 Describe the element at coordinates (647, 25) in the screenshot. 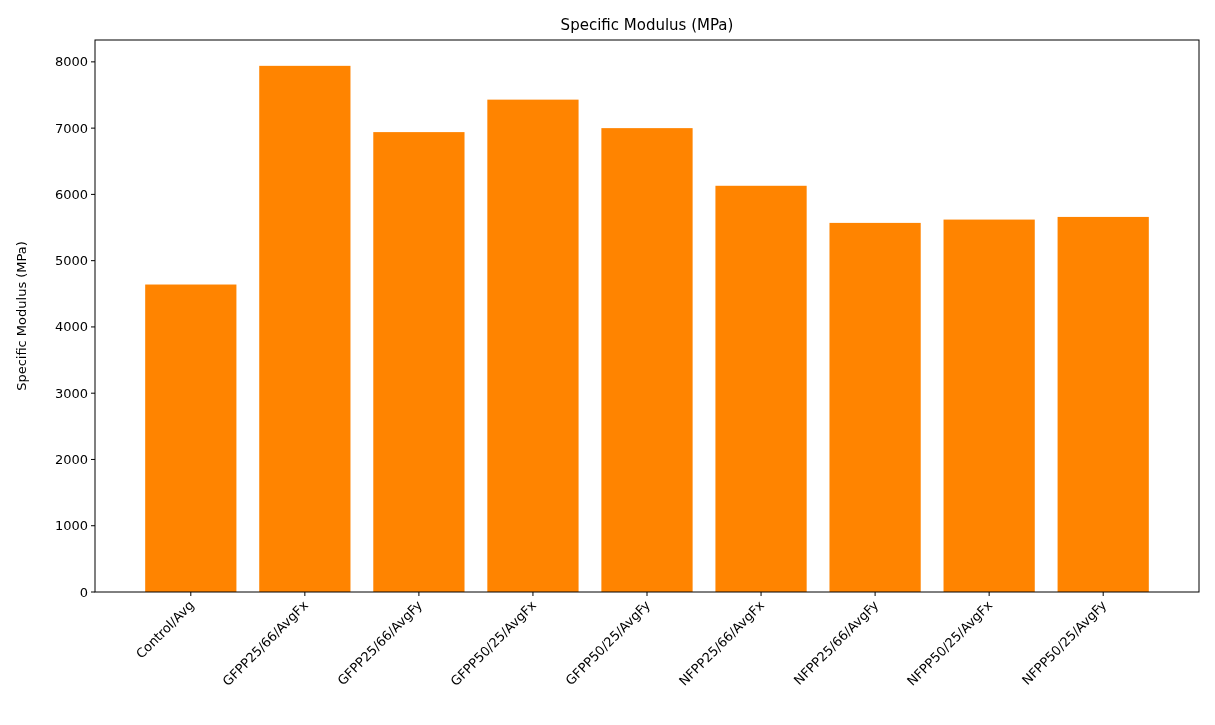

I see `chart-title: Specific Modulus (MPa)` at that location.